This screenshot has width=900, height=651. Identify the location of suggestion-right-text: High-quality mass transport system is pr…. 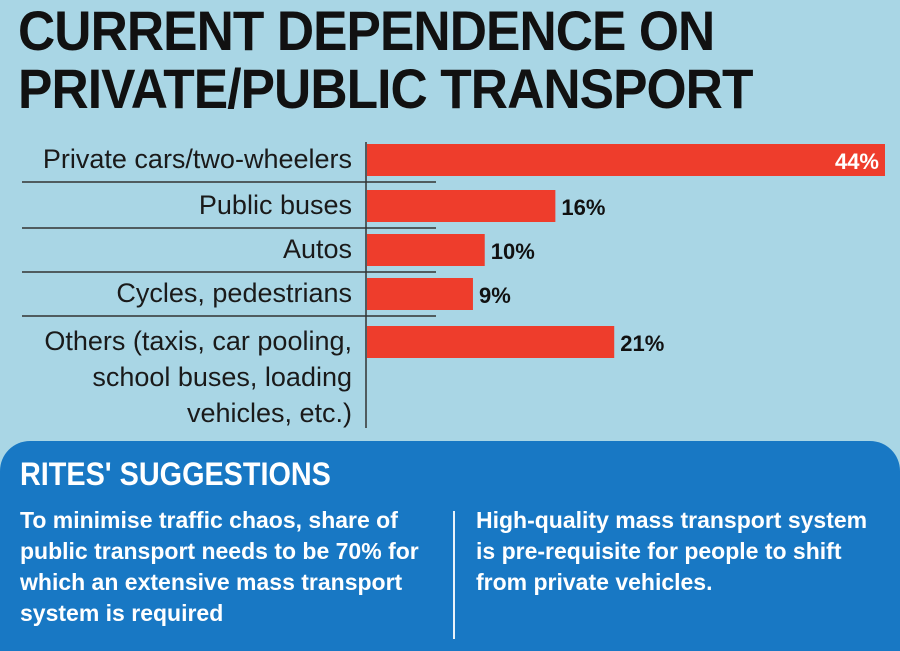
(672, 551).